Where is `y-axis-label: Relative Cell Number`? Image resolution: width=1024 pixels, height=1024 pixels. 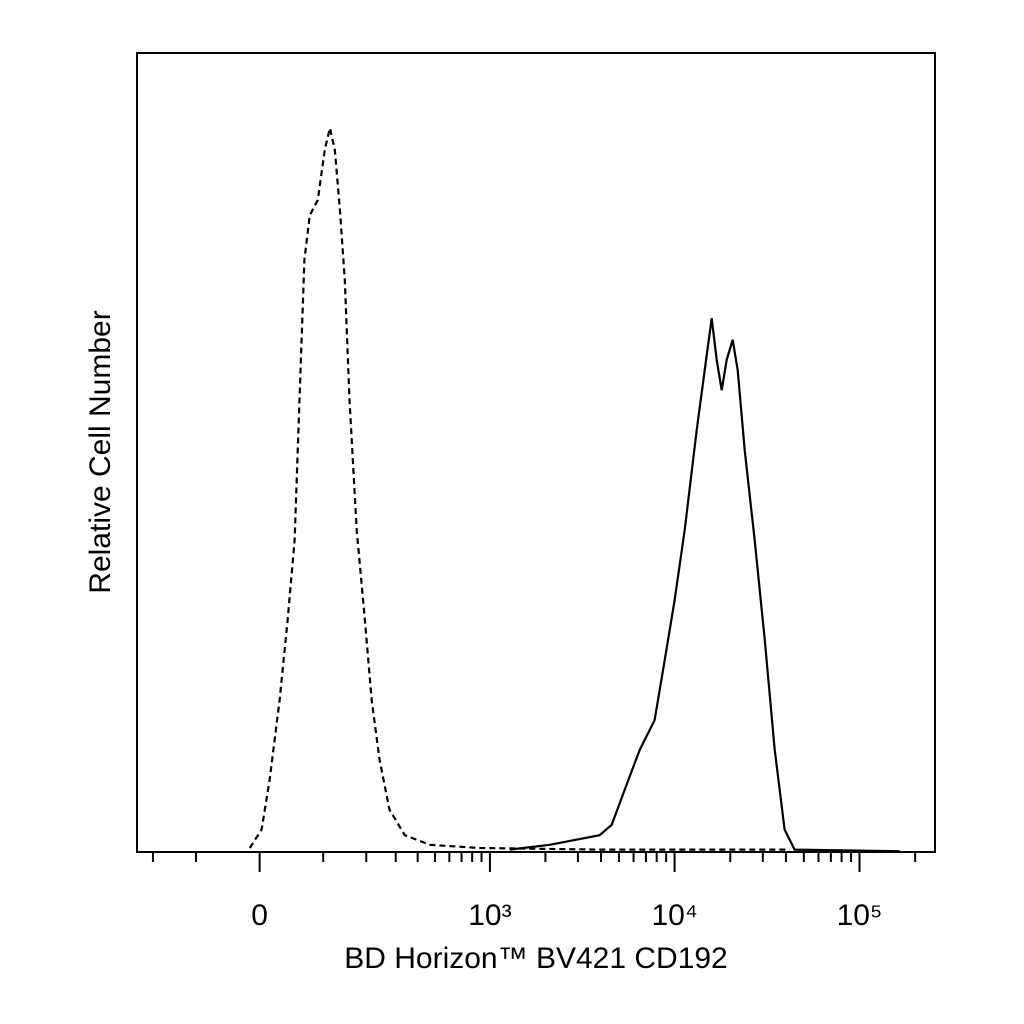
y-axis-label: Relative Cell Number is located at coordinates (100, 451).